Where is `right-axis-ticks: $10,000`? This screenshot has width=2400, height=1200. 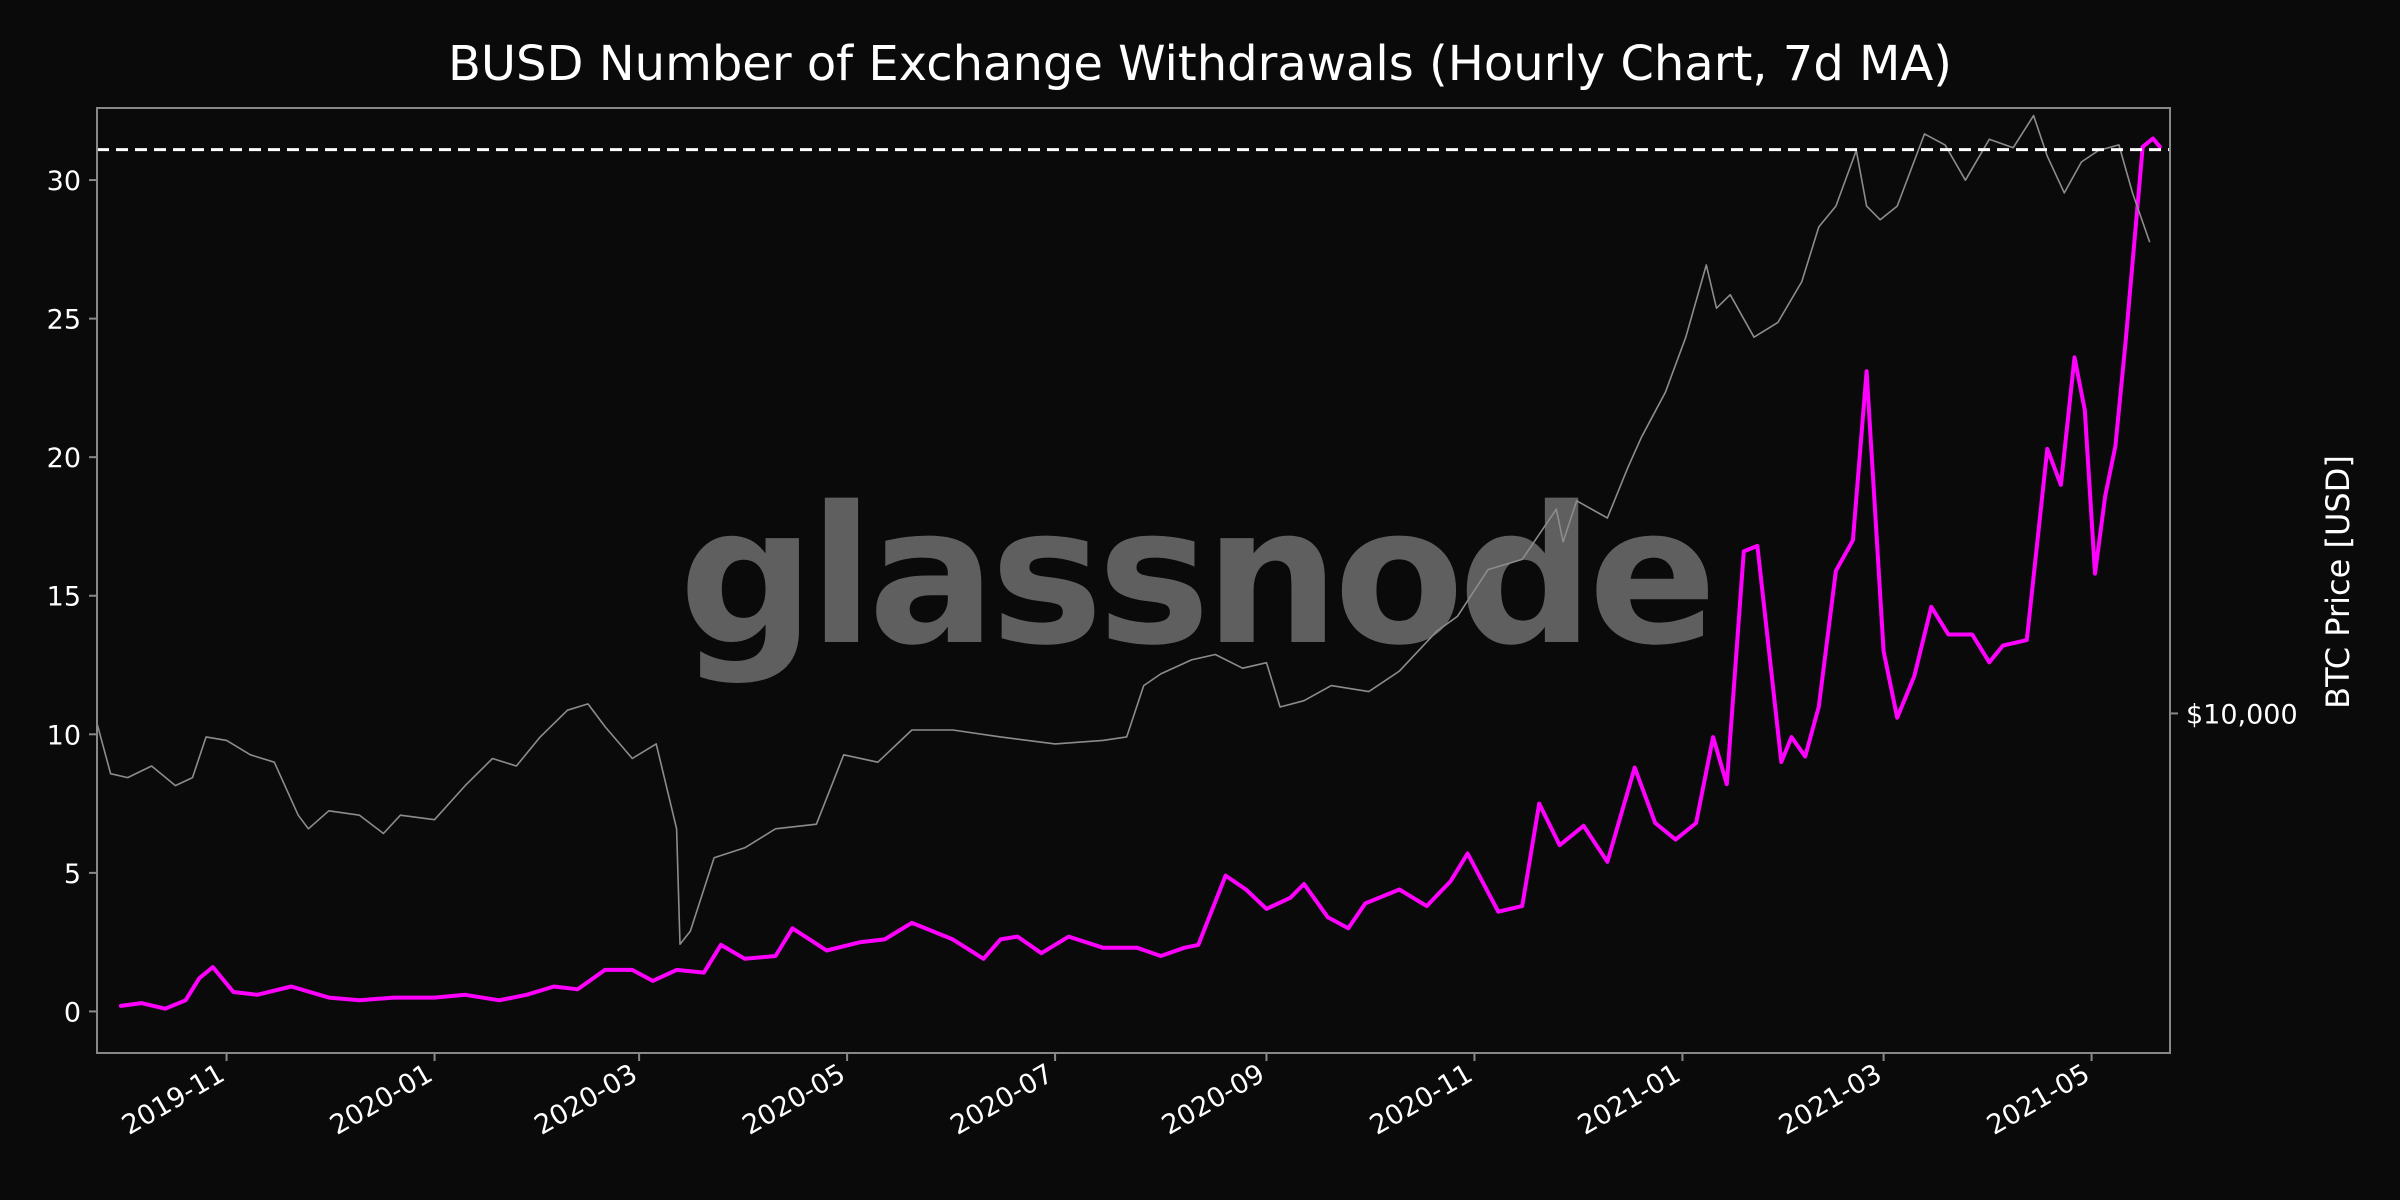 right-axis-ticks: $10,000 is located at coordinates (2234, 714).